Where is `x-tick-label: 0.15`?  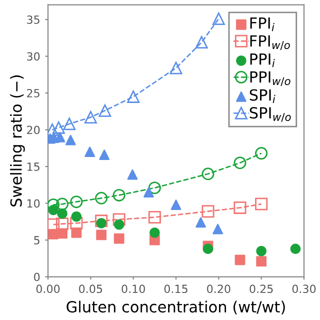 x-tick-label: 0.15 is located at coordinates (176, 289).